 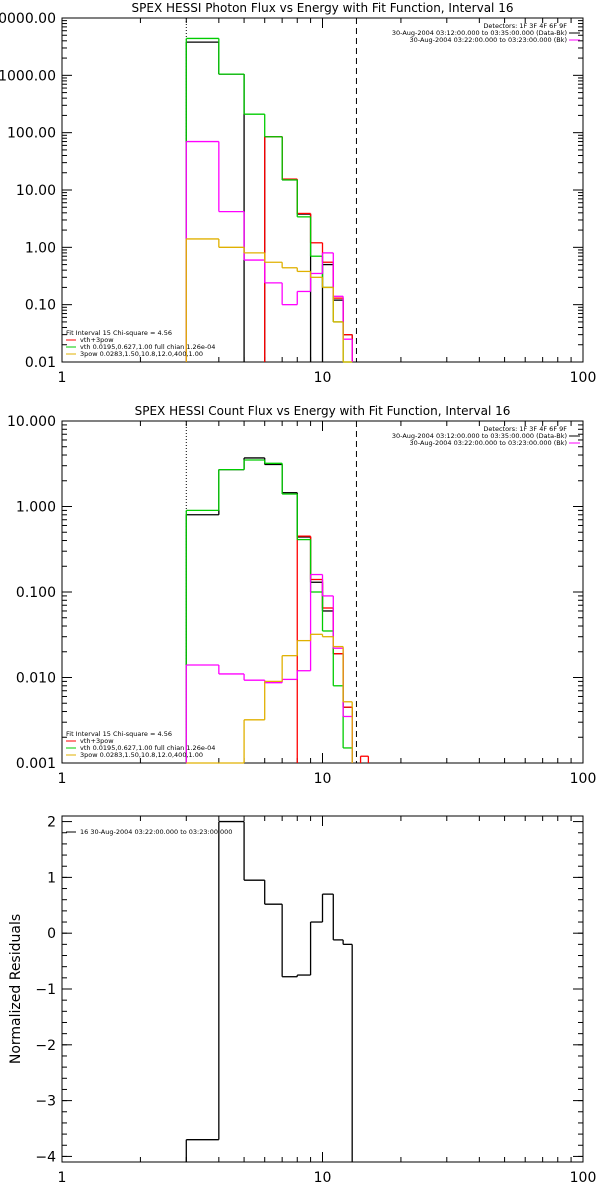 What do you see at coordinates (16, 989) in the screenshot?
I see `y-axis-label: Normalized Residuals` at bounding box center [16, 989].